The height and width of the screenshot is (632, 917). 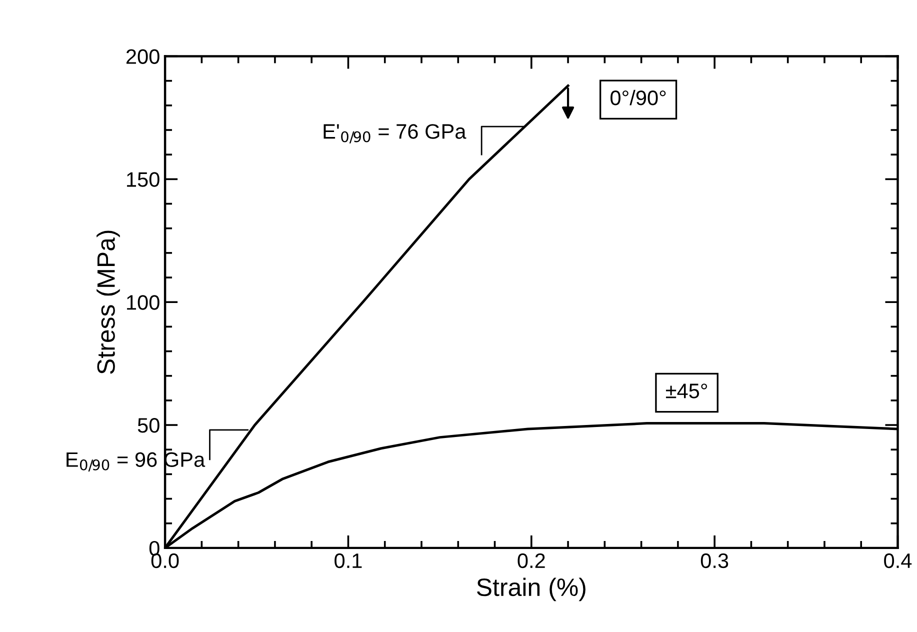 What do you see at coordinates (638, 98) in the screenshot?
I see `annotation: 0°/90°` at bounding box center [638, 98].